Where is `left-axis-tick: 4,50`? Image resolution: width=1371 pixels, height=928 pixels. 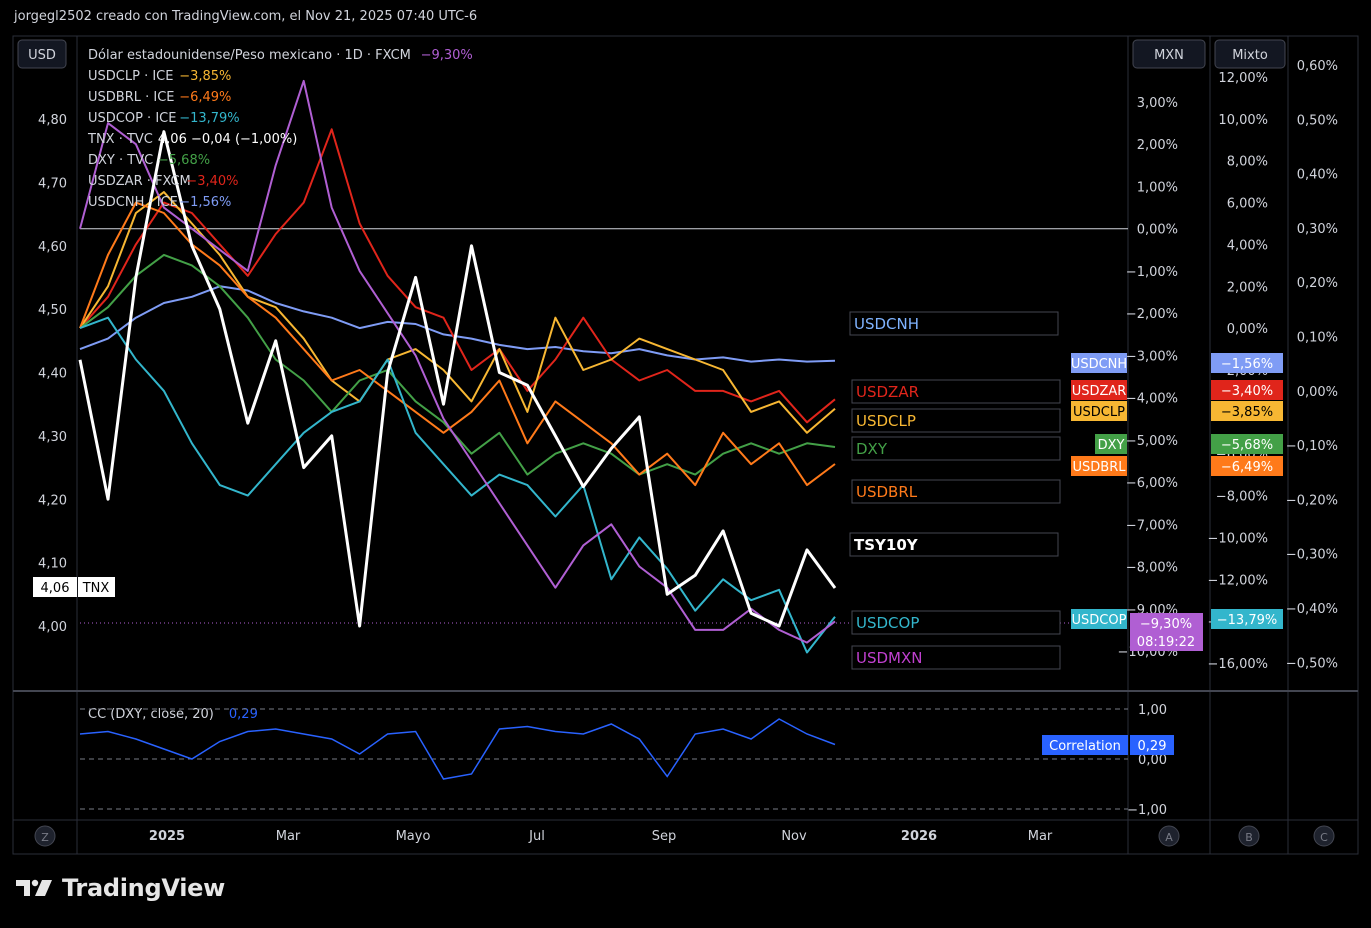
left-axis-tick: 4,50 is located at coordinates (52, 310).